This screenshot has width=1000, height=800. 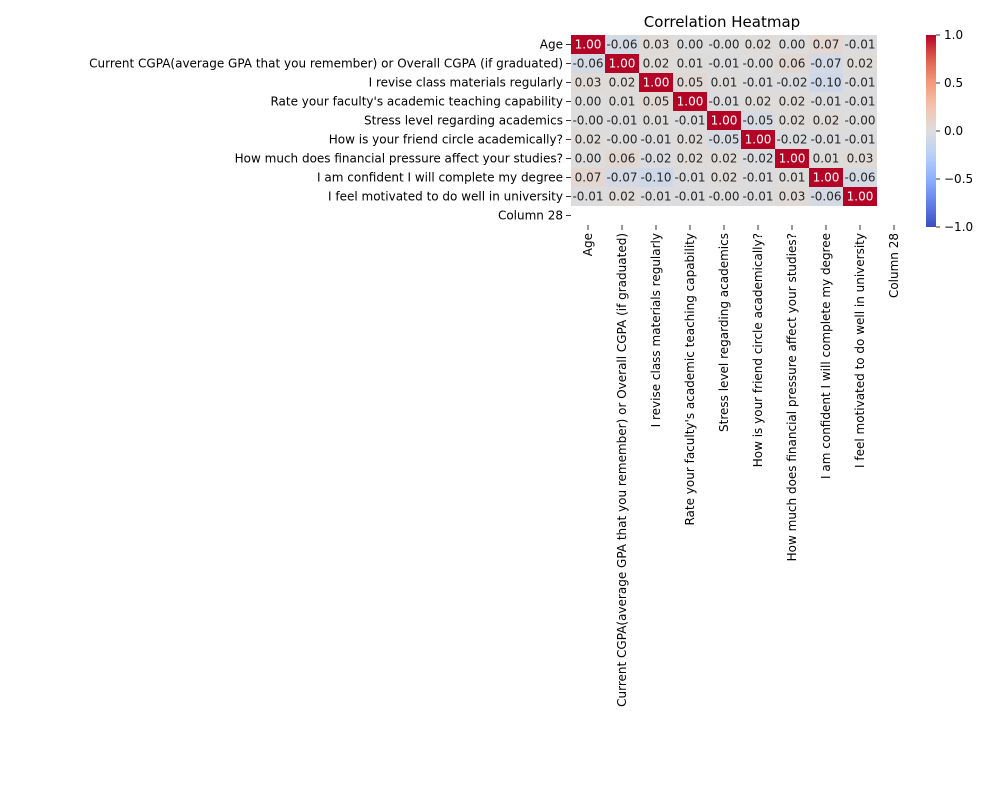 I want to click on column-label: Stress level regarding academics, so click(x=724, y=332).